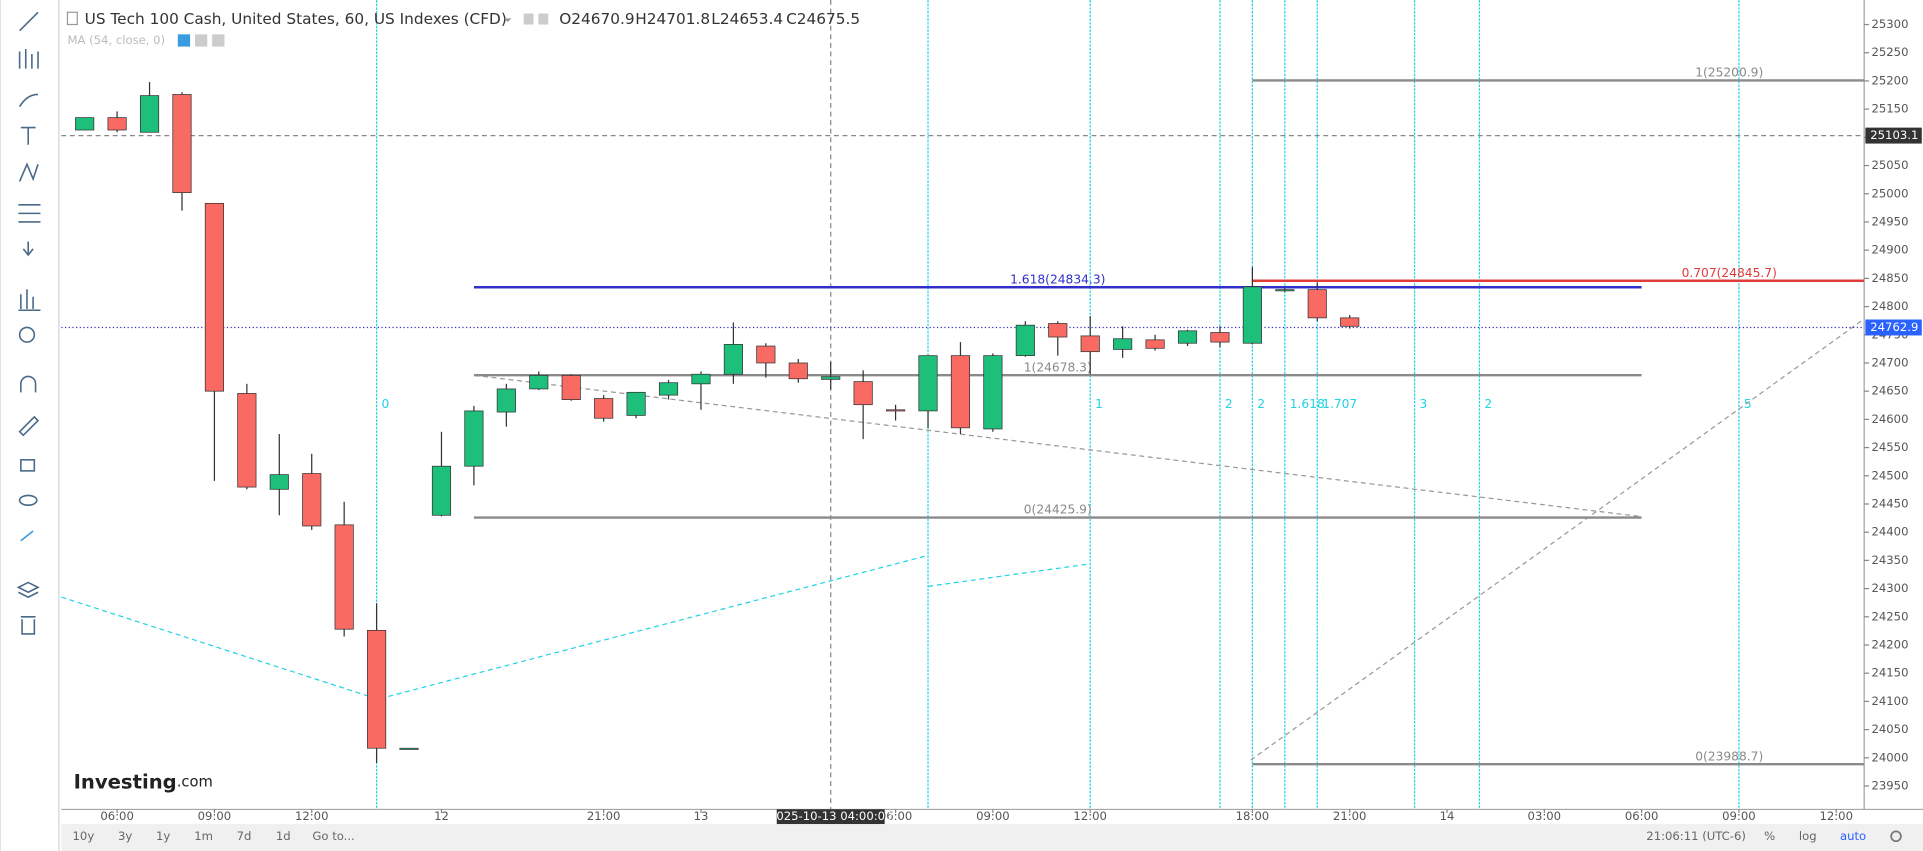  I want to click on range-button: 10y, so click(84, 836).